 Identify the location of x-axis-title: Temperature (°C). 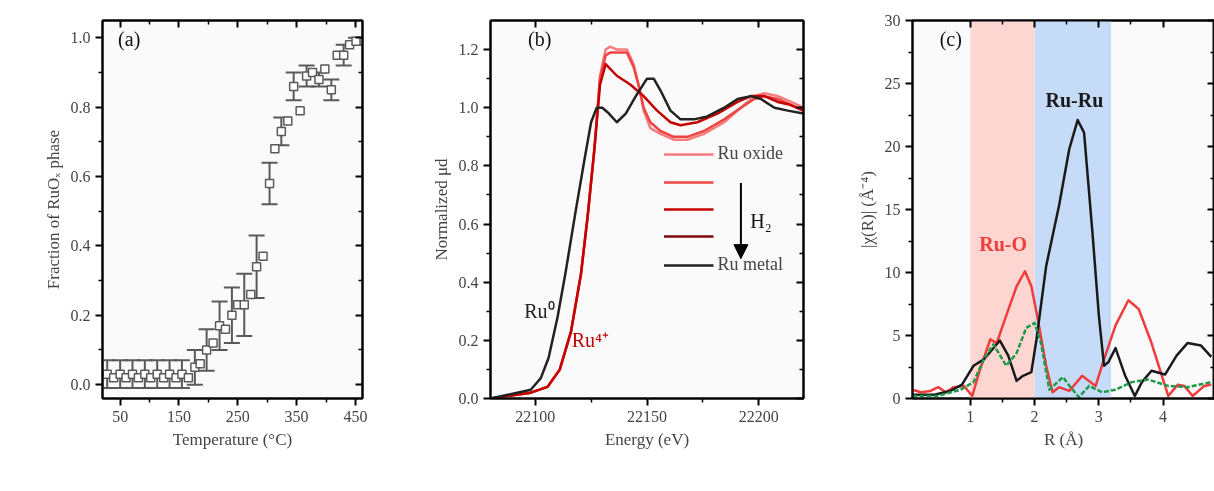
(232, 439).